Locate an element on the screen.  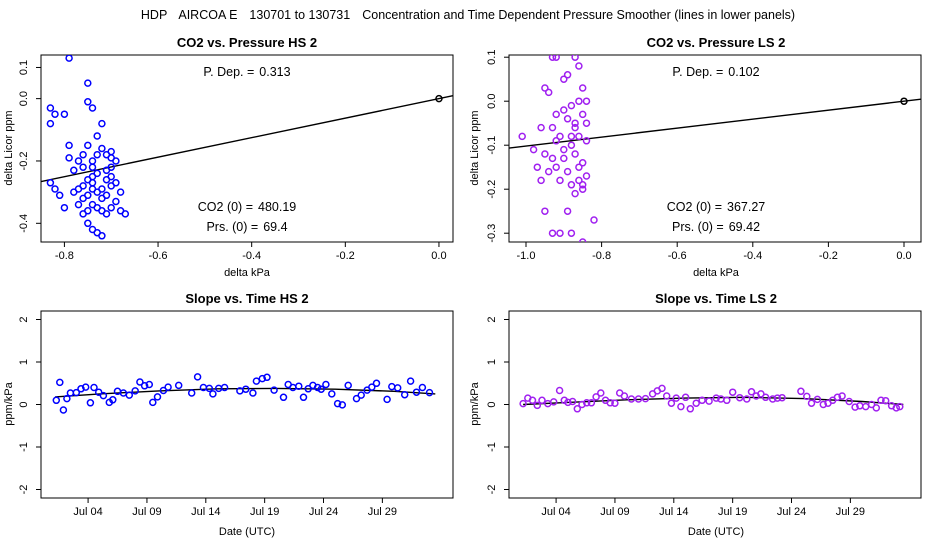
y-tick-label: -0.2 is located at coordinates (492, 189).